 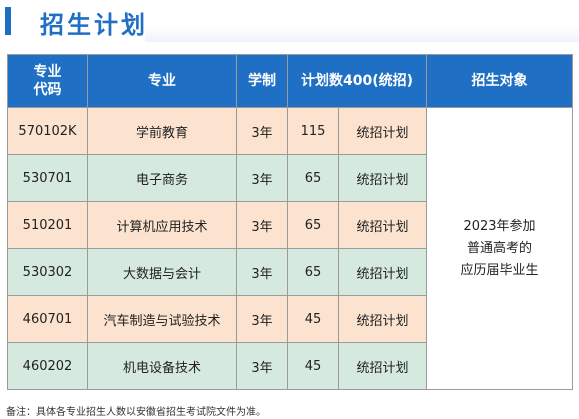 I want to click on table-row: 460202 机电设备技术 3年 45 统招计划, so click(x=290, y=366).